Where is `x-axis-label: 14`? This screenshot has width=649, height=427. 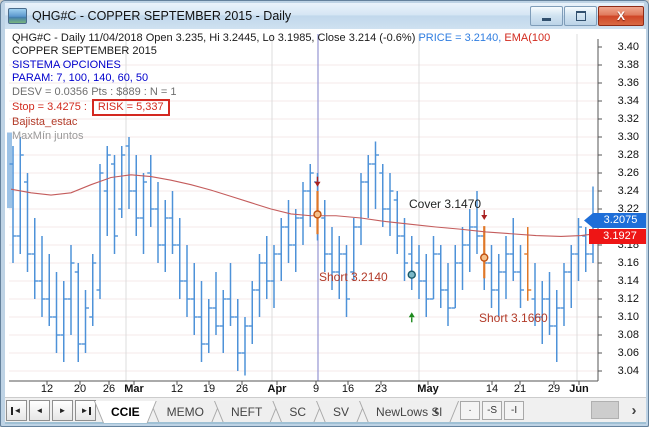 x-axis-label: 14 is located at coordinates (492, 389).